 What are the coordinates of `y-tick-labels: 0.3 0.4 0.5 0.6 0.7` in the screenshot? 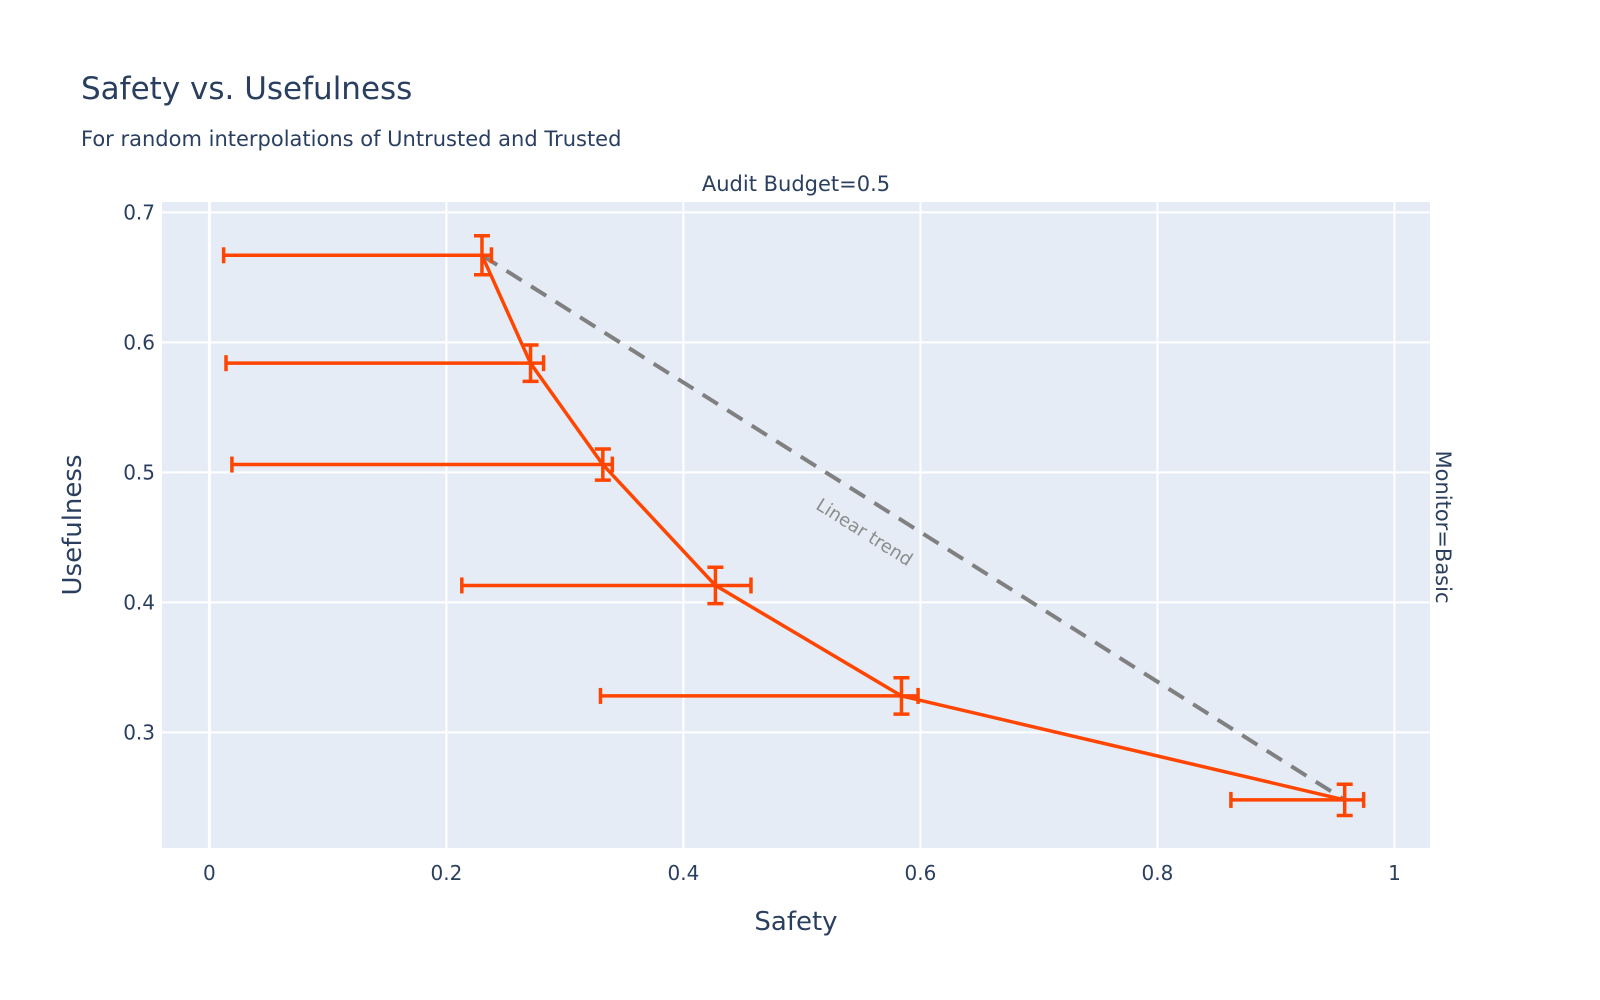 It's located at (139, 472).